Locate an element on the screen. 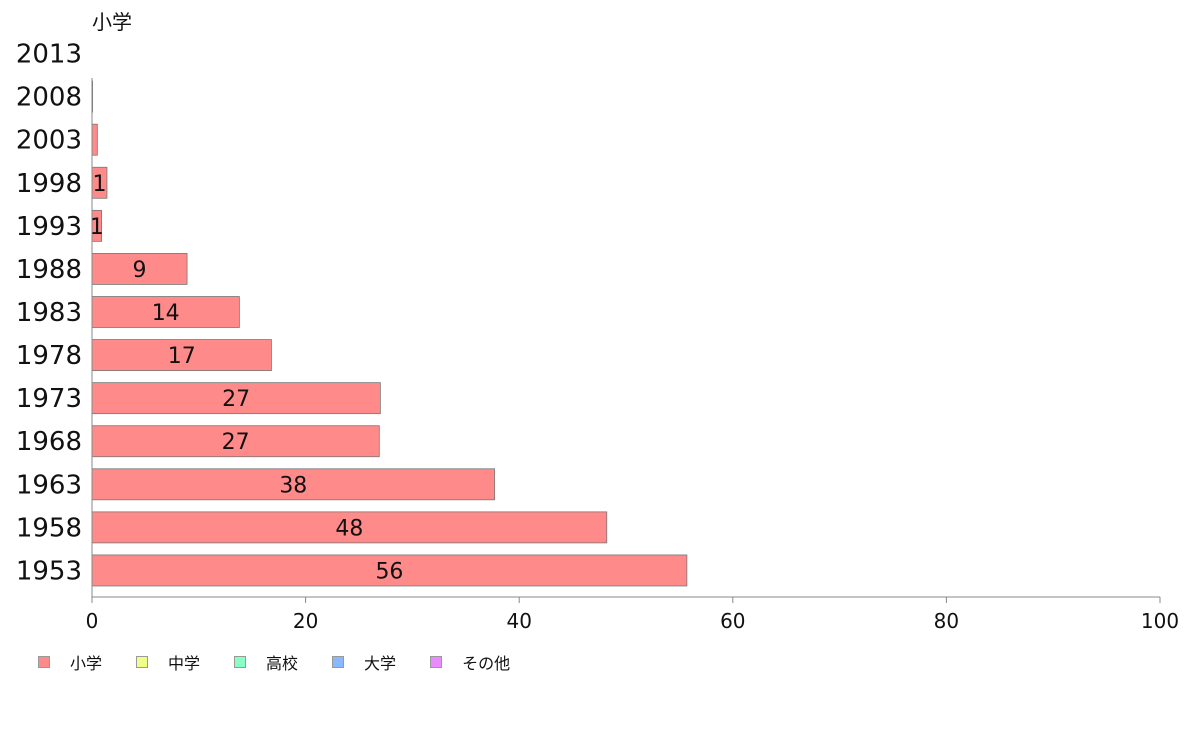 Image resolution: width=1188 pixels, height=736 pixels. y-tick-label: 2013 is located at coordinates (49, 55).